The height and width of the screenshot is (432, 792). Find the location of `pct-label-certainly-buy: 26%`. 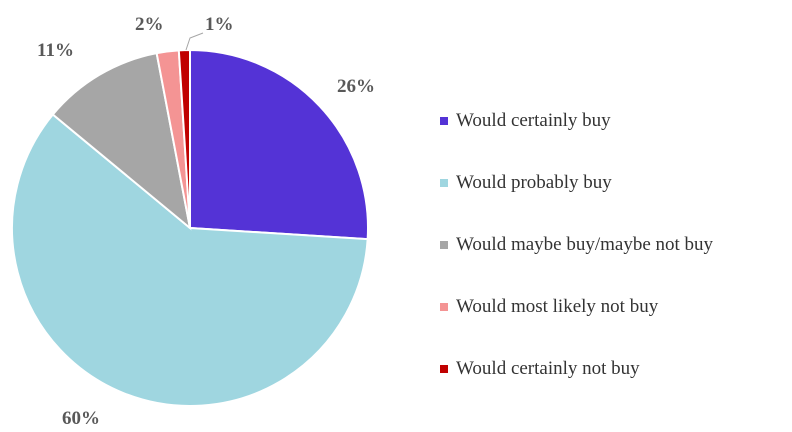

pct-label-certainly-buy: 26% is located at coordinates (356, 86).